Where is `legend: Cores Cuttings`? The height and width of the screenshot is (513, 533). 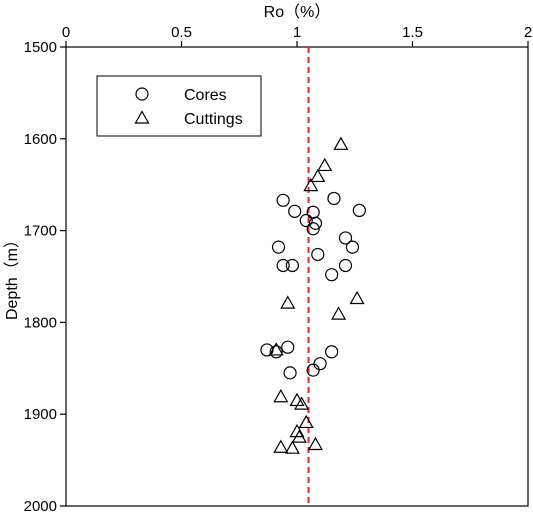 legend: Cores Cuttings is located at coordinates (179, 106).